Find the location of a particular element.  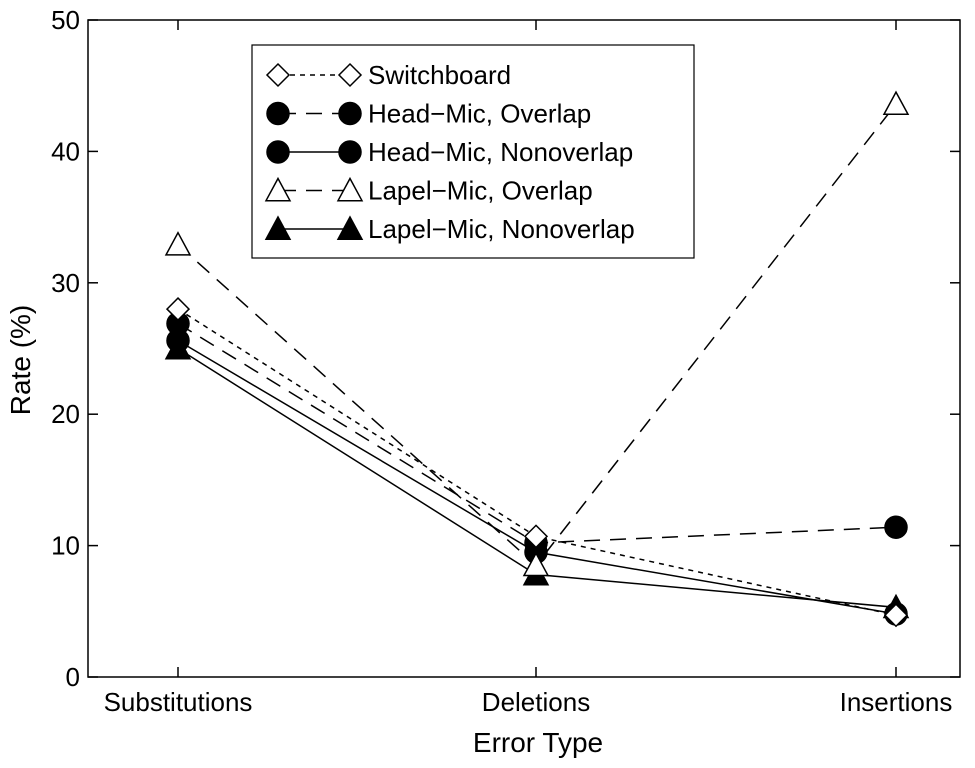

legend-item: Head−Mic, Nonoverlap is located at coordinates (449, 152).